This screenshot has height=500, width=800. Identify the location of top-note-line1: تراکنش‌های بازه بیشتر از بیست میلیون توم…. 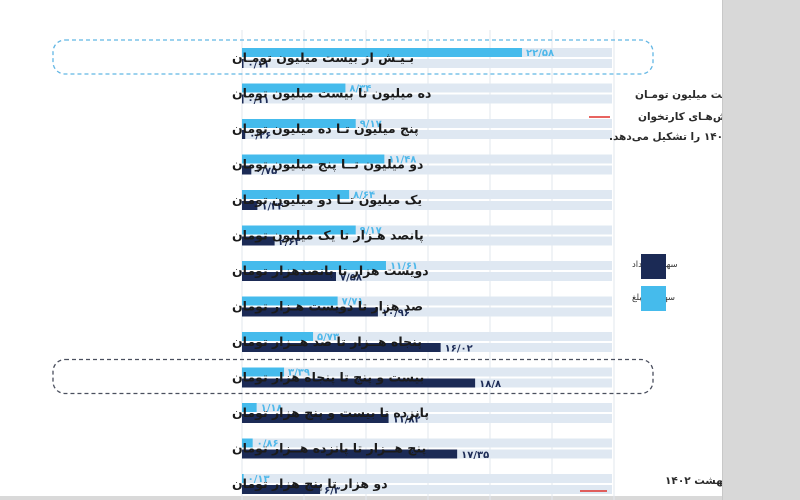
(678, 95).